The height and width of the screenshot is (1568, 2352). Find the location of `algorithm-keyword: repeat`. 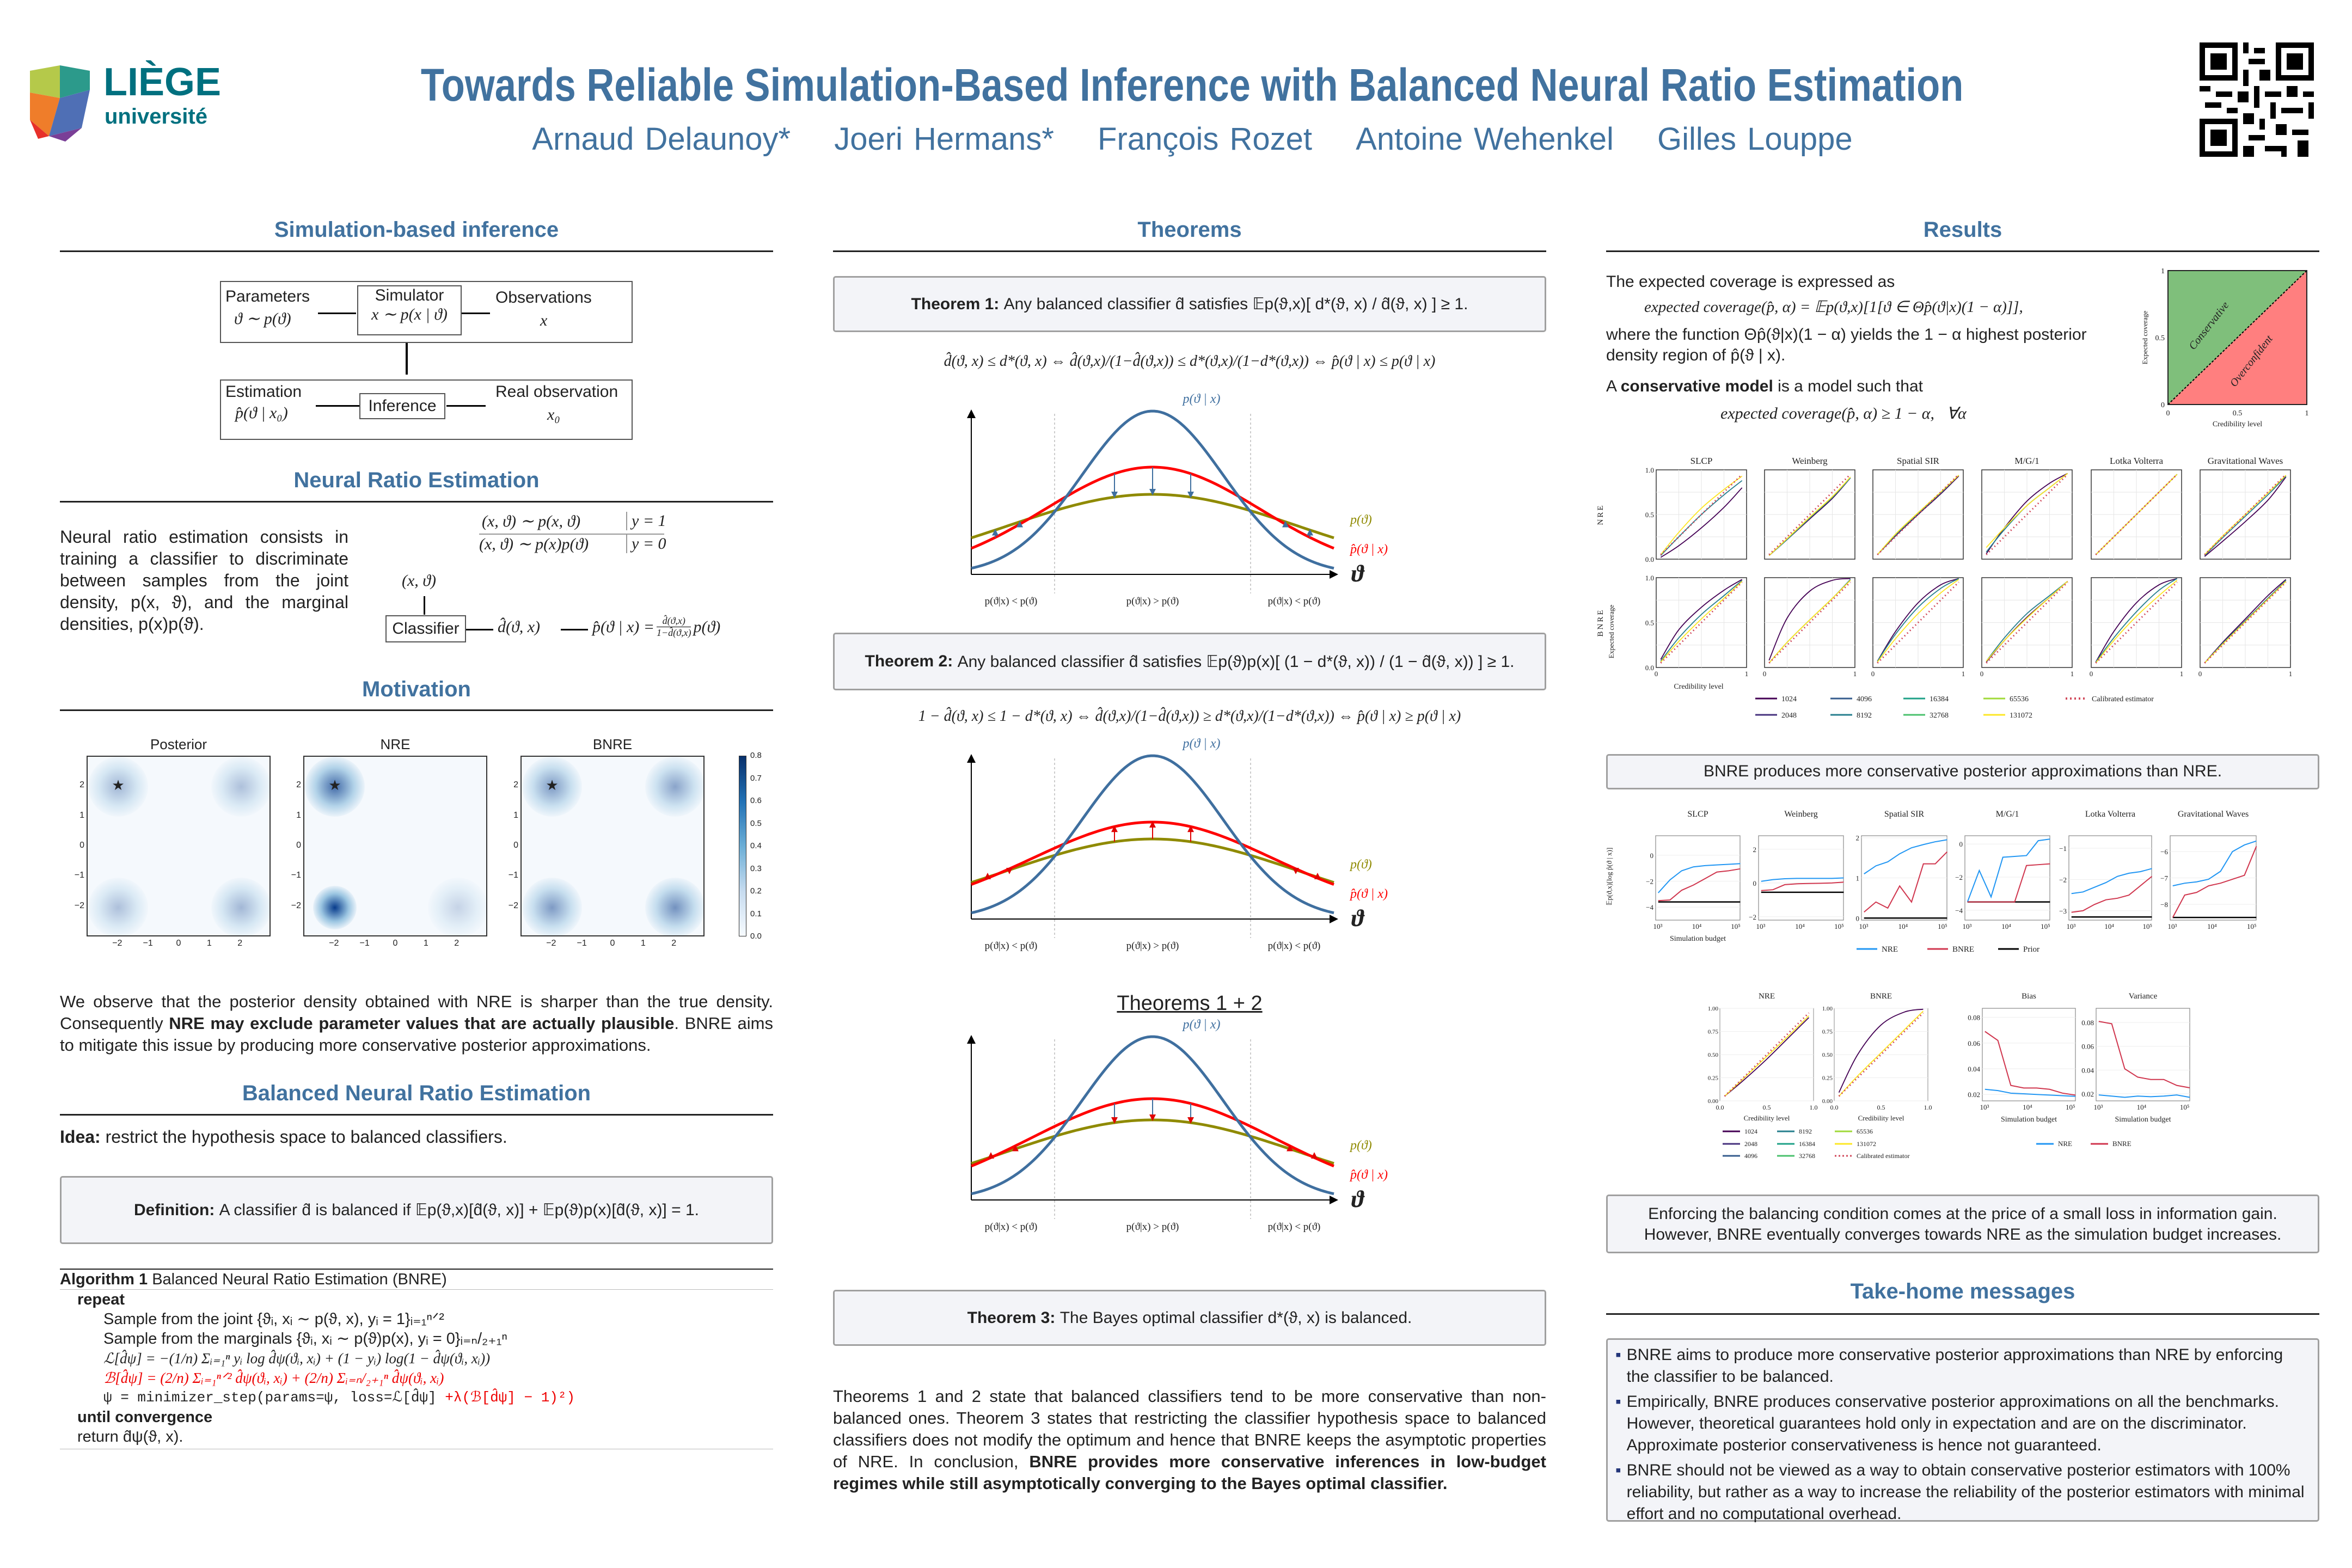

algorithm-keyword: repeat is located at coordinates (101, 1299).